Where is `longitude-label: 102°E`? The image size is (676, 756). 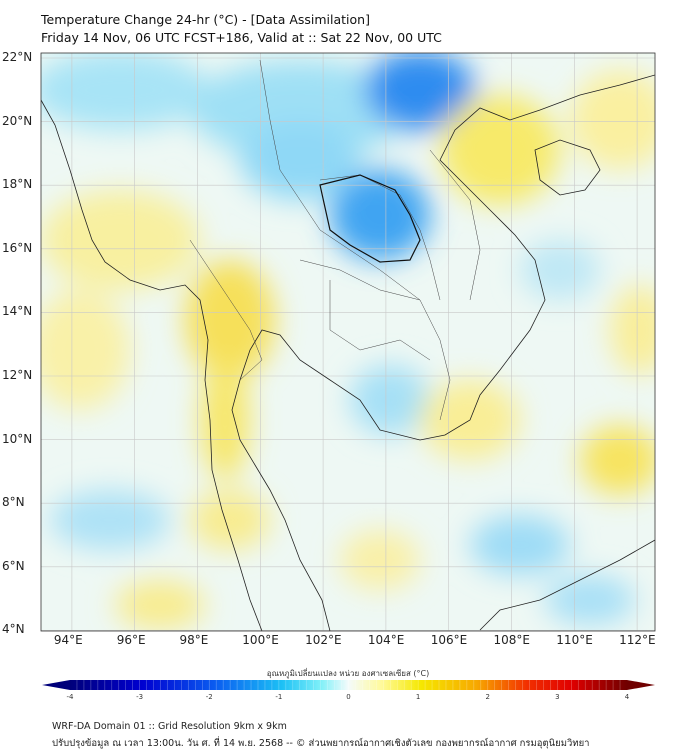 longitude-label: 102°E is located at coordinates (323, 640).